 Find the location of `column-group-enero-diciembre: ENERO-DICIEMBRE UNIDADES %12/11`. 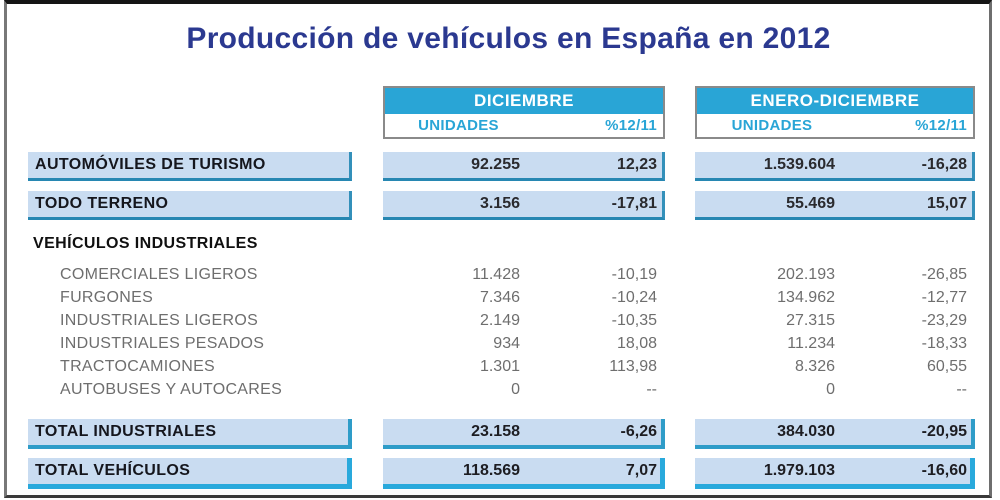

column-group-enero-diciembre: ENERO-DICIEMBRE UNIDADES %12/11 is located at coordinates (835, 112).